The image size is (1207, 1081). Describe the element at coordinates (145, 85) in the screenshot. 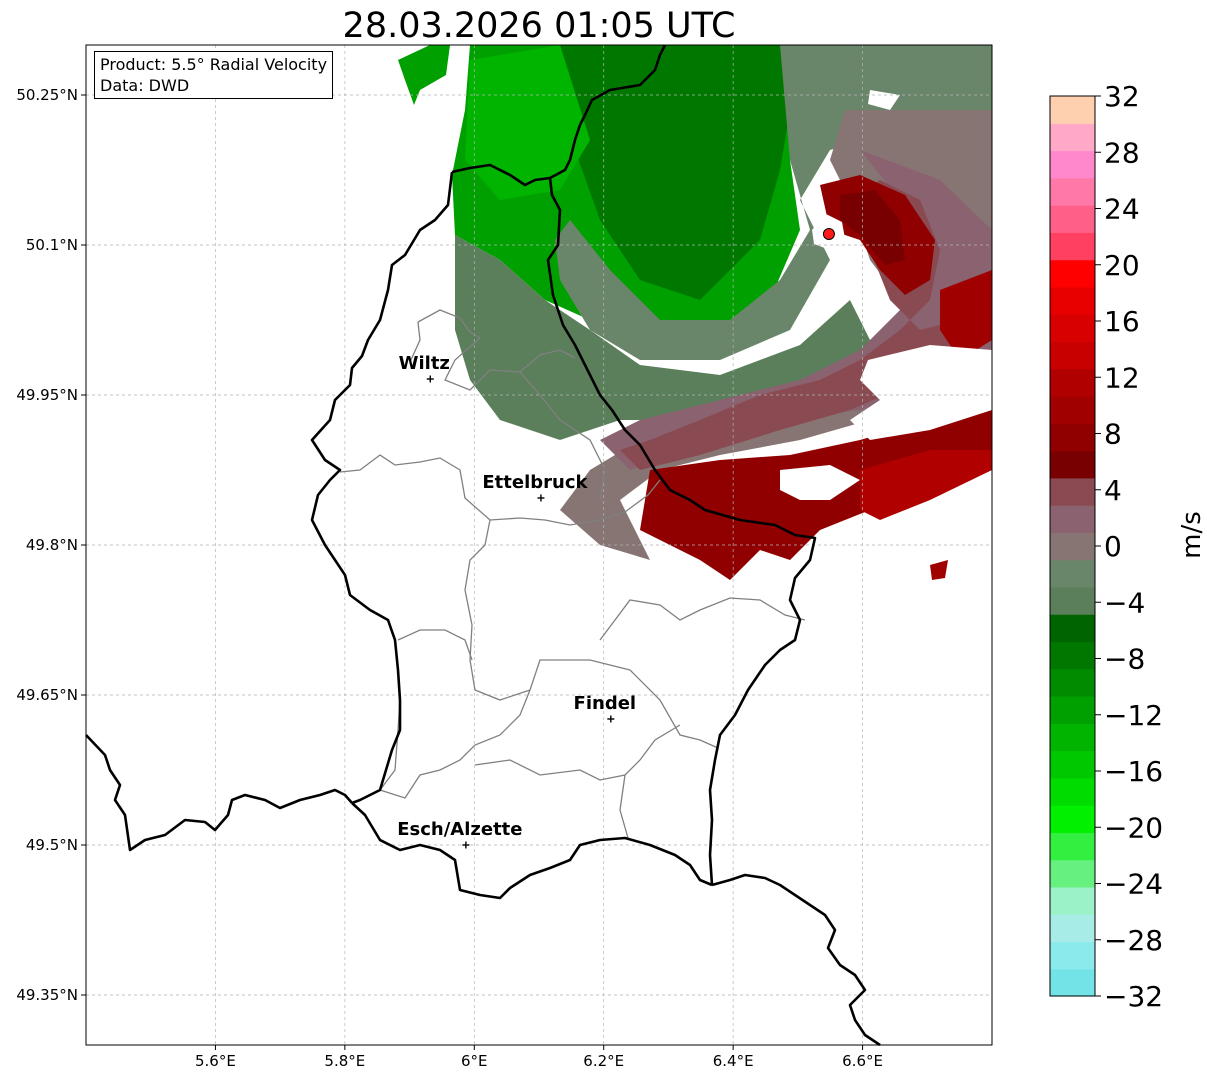

I see `data-source-label: Data: DWD` at that location.